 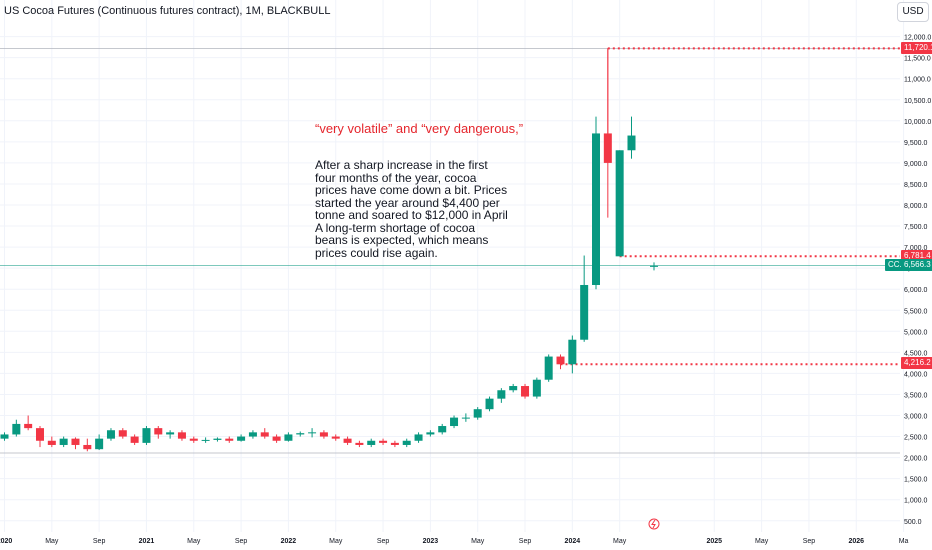 What do you see at coordinates (411, 190) in the screenshot?
I see `annotation-line: prices have come down a bit. Prices` at bounding box center [411, 190].